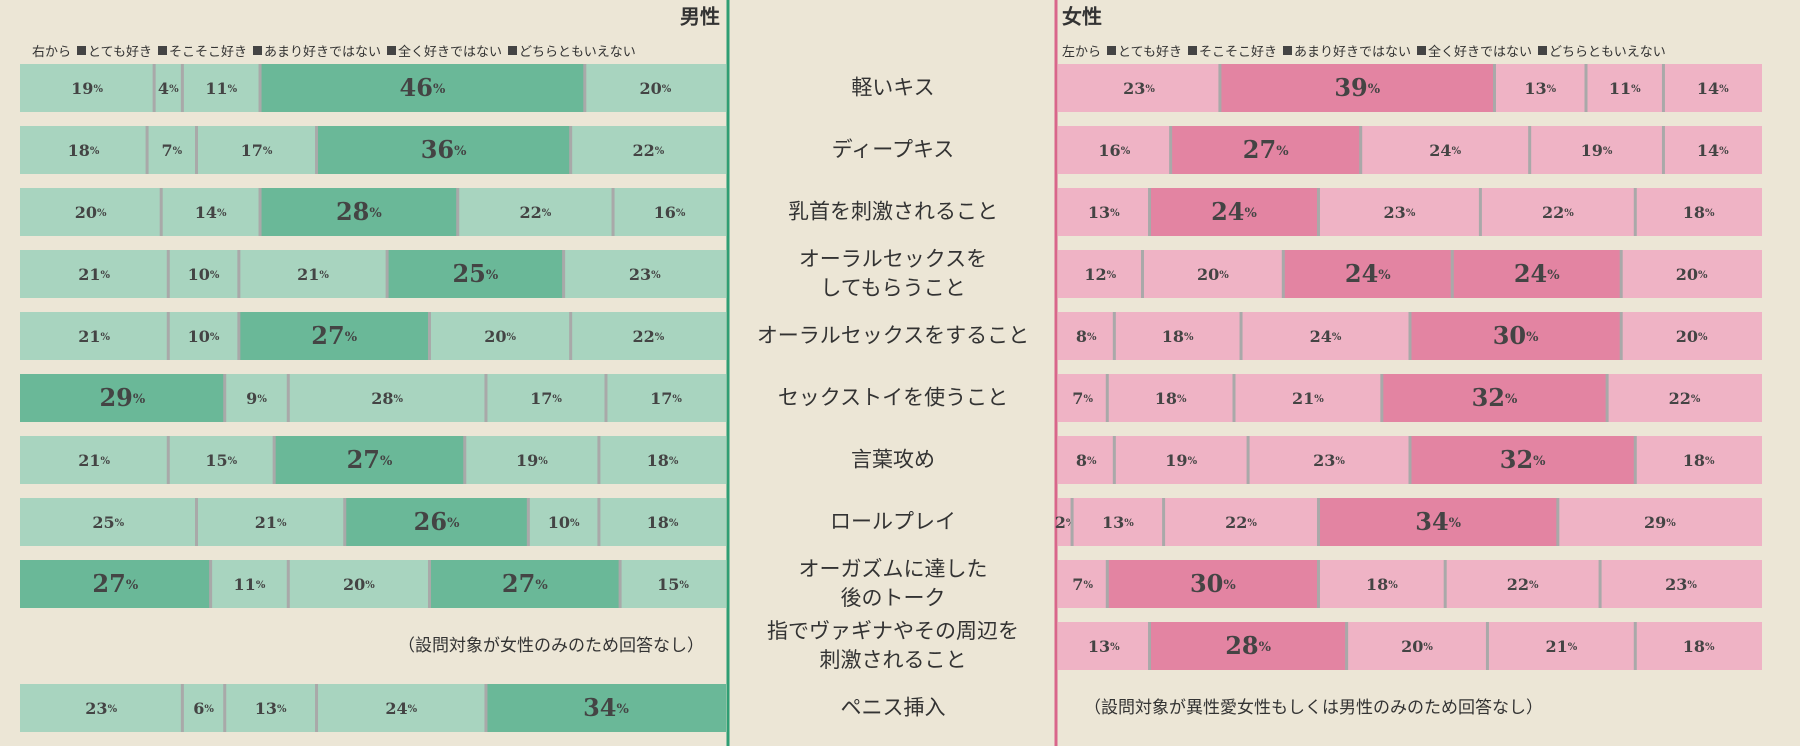  What do you see at coordinates (1438, 521) in the screenshot?
I see `value-label: 34%` at bounding box center [1438, 521].